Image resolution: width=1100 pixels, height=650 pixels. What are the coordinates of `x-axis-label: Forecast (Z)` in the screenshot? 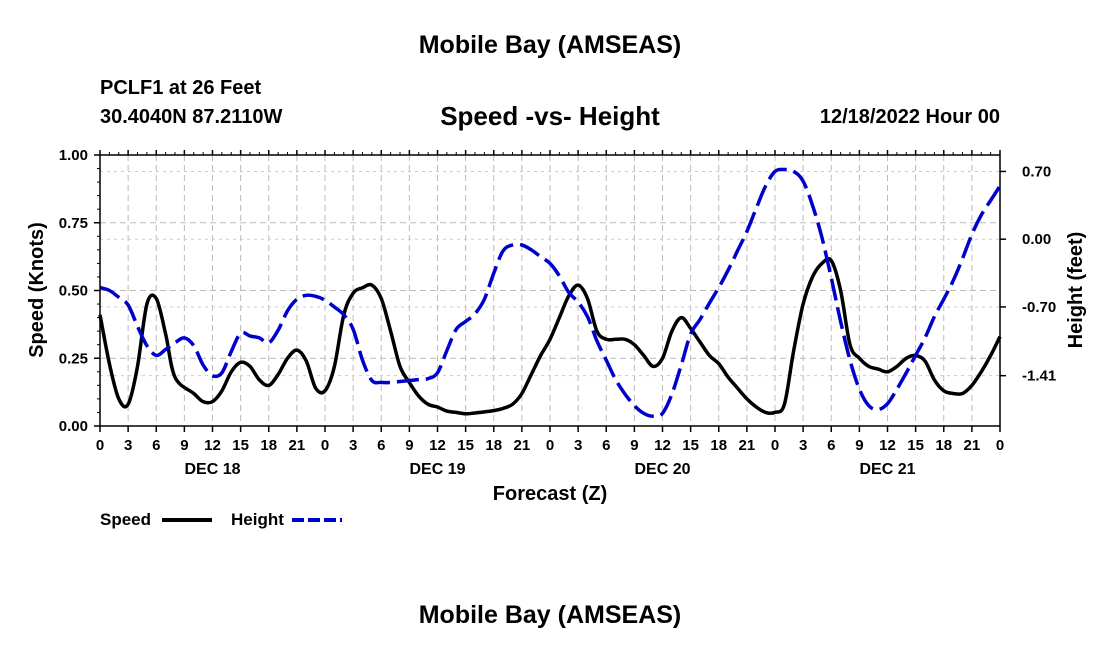 It's located at (550, 494).